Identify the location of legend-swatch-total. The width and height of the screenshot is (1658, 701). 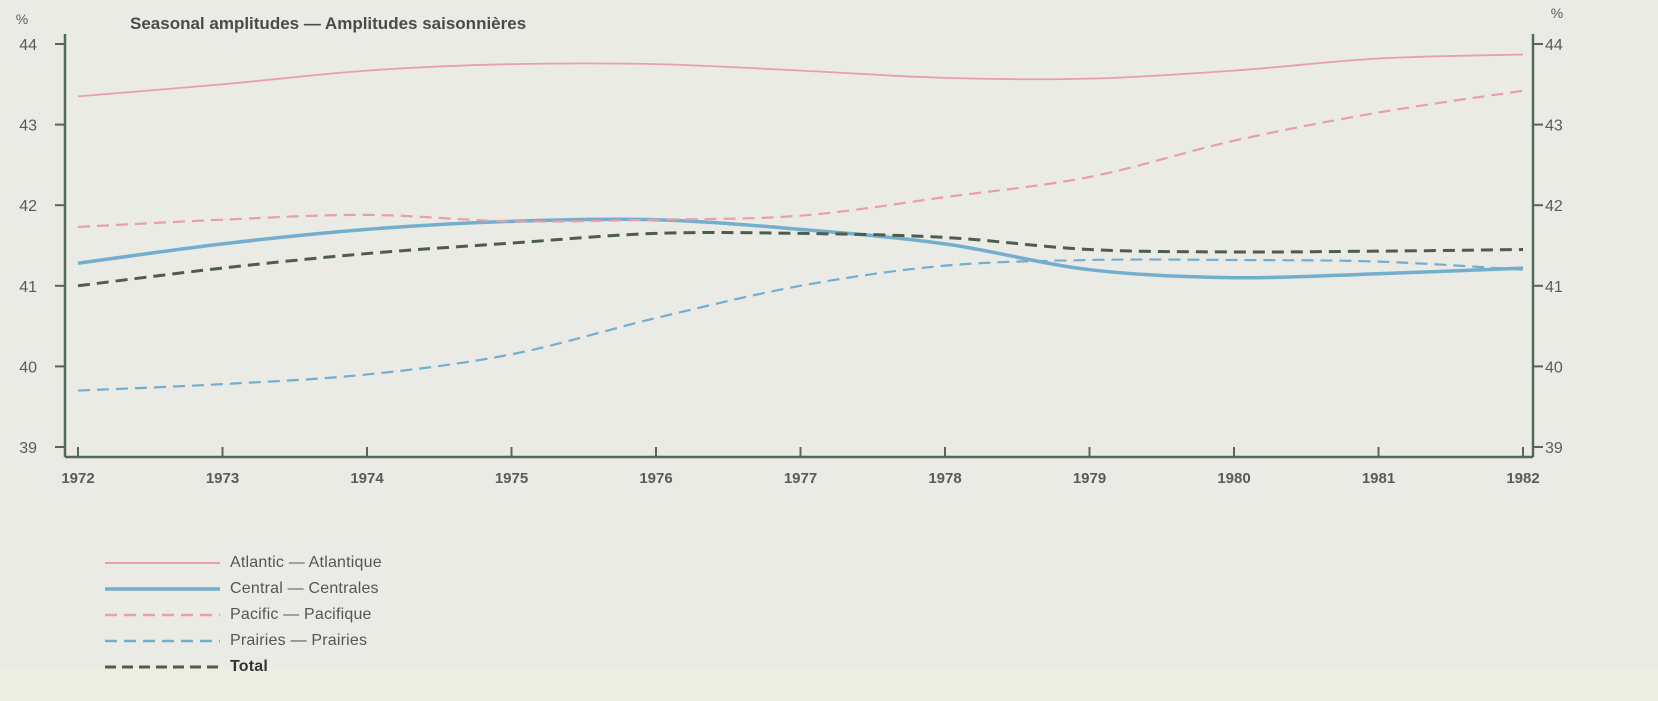
(162, 667).